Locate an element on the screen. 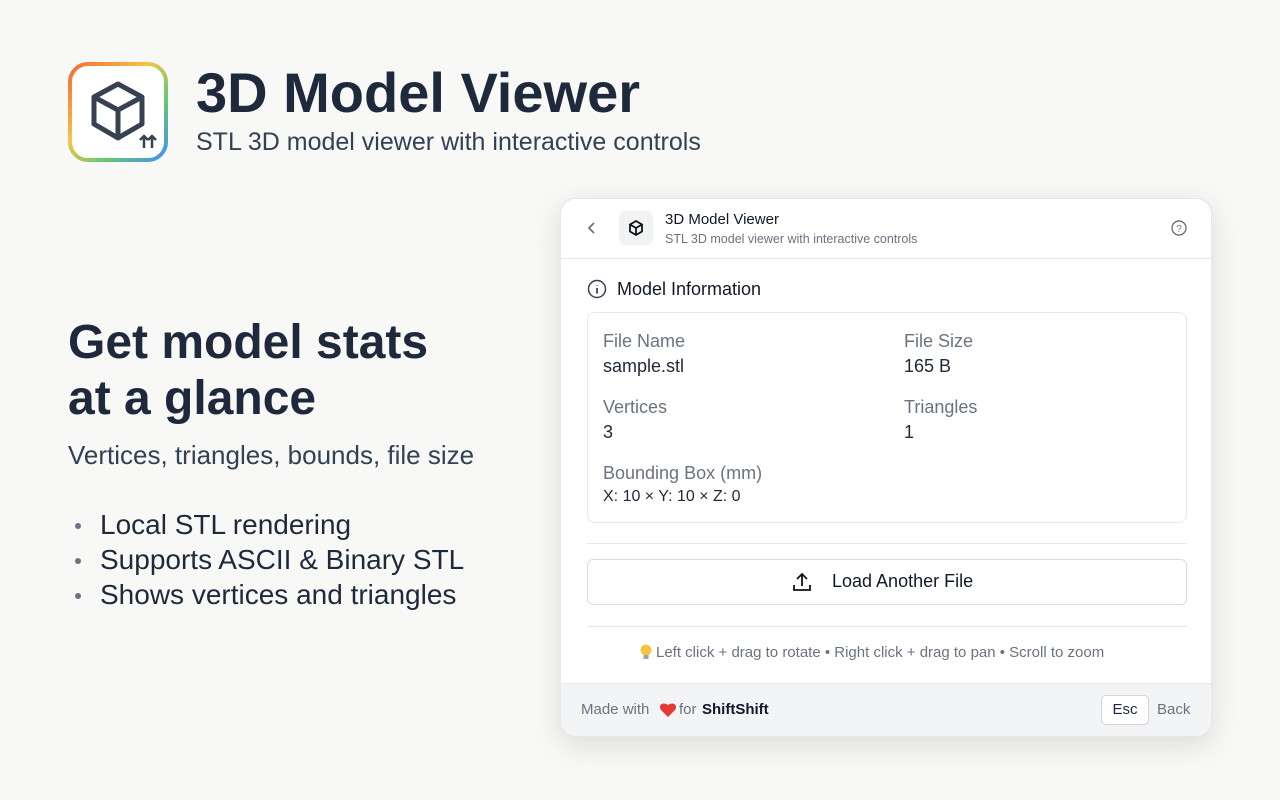 Image resolution: width=1280 pixels, height=800 pixels. bullet-text: Shows vertices and triangles is located at coordinates (278, 594).